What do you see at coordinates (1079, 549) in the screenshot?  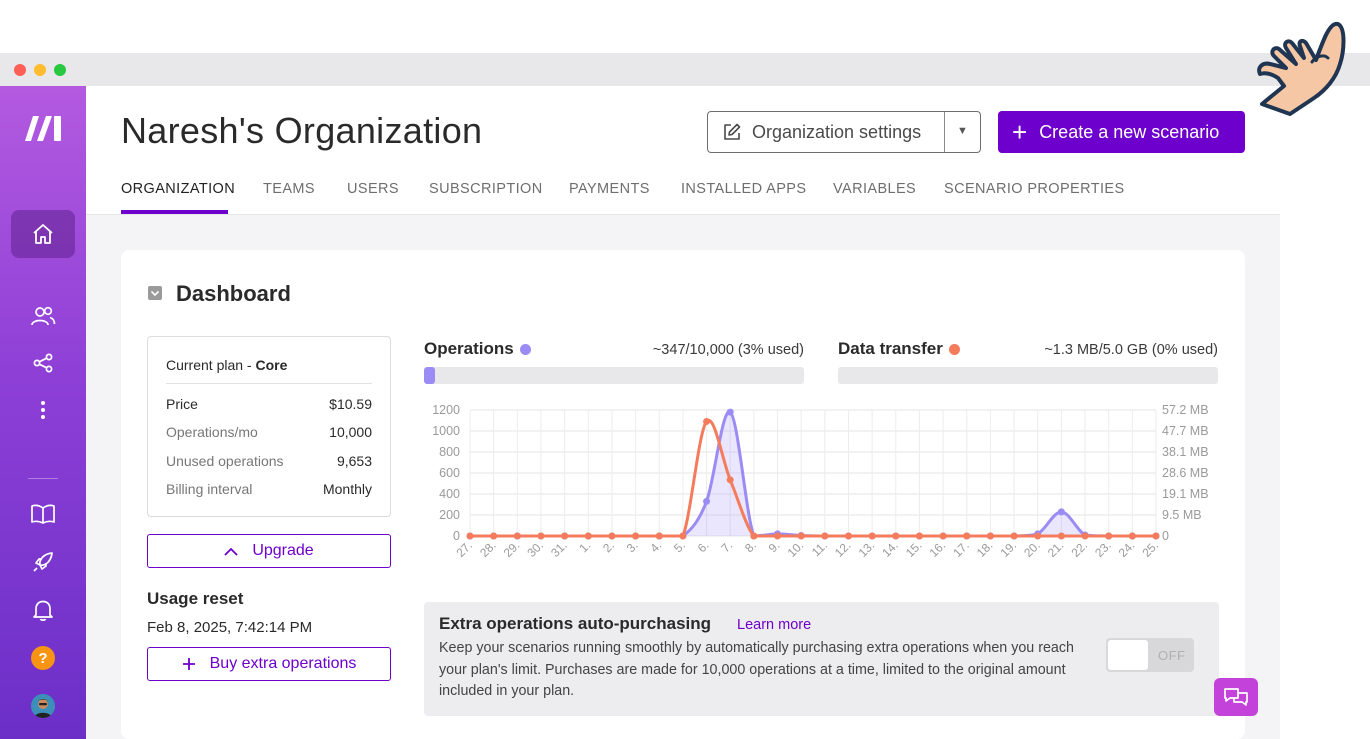 I see `chart-x-tick: 22.` at bounding box center [1079, 549].